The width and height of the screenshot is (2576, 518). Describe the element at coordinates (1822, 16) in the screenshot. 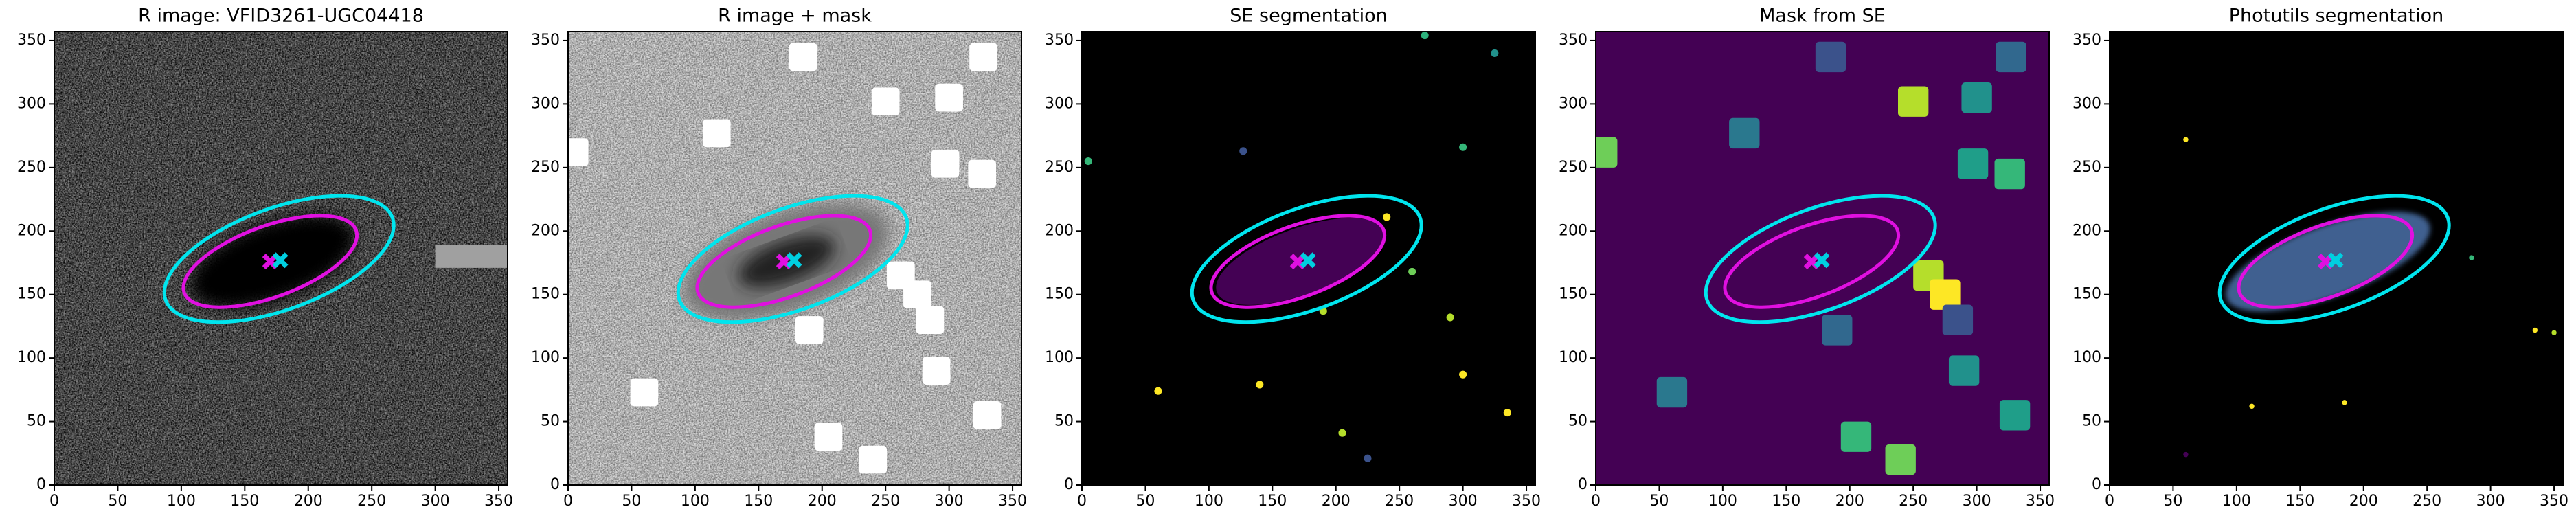

I see `panel-title: Mask from SE` at that location.